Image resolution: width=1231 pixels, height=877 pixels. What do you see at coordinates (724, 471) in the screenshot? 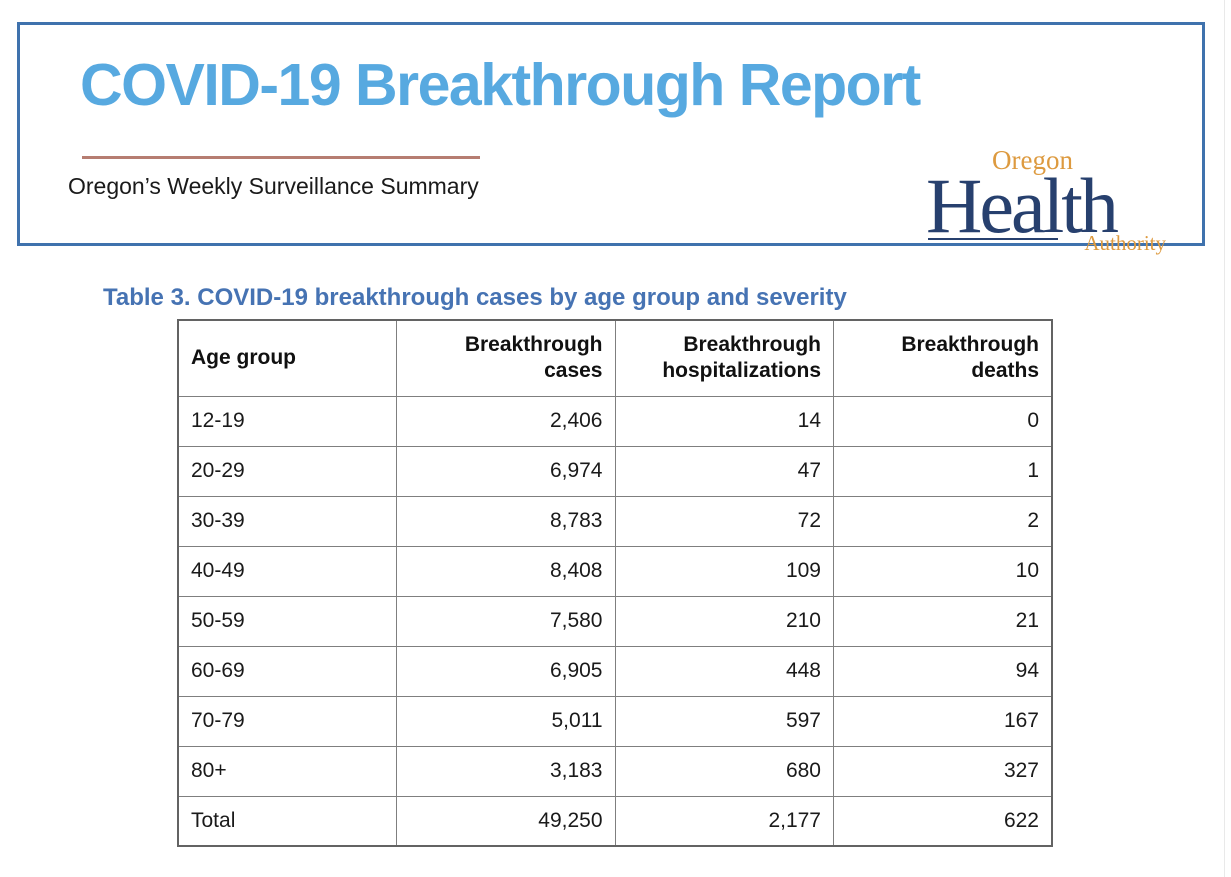
I see `value-cell: 47` at bounding box center [724, 471].